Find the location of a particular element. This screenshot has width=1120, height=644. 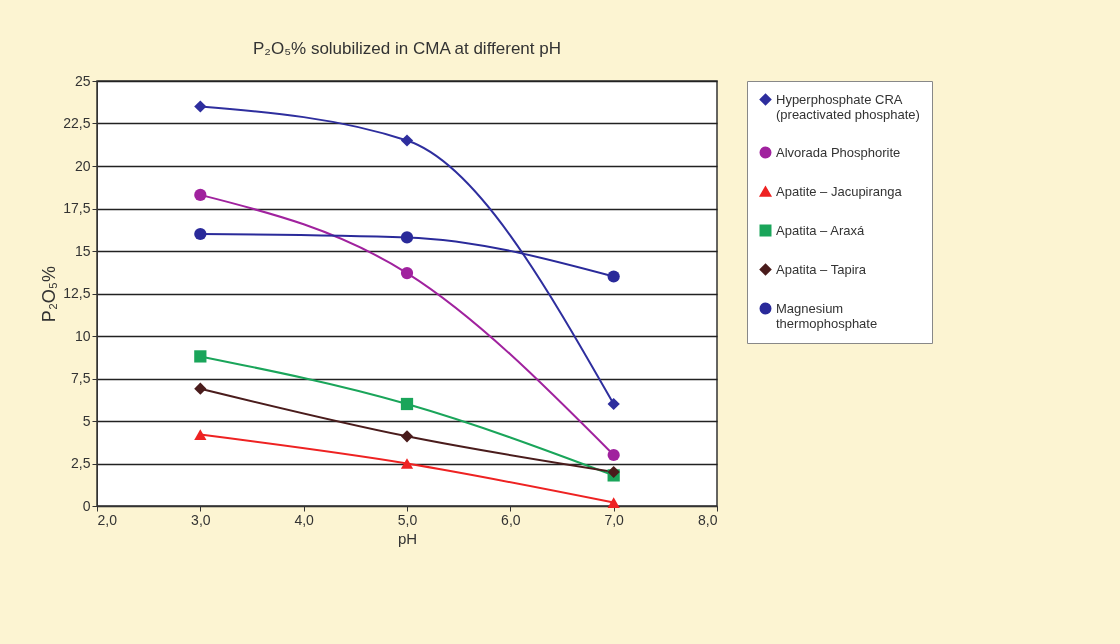

y-tick-label: 17,5 is located at coordinates (77, 208).